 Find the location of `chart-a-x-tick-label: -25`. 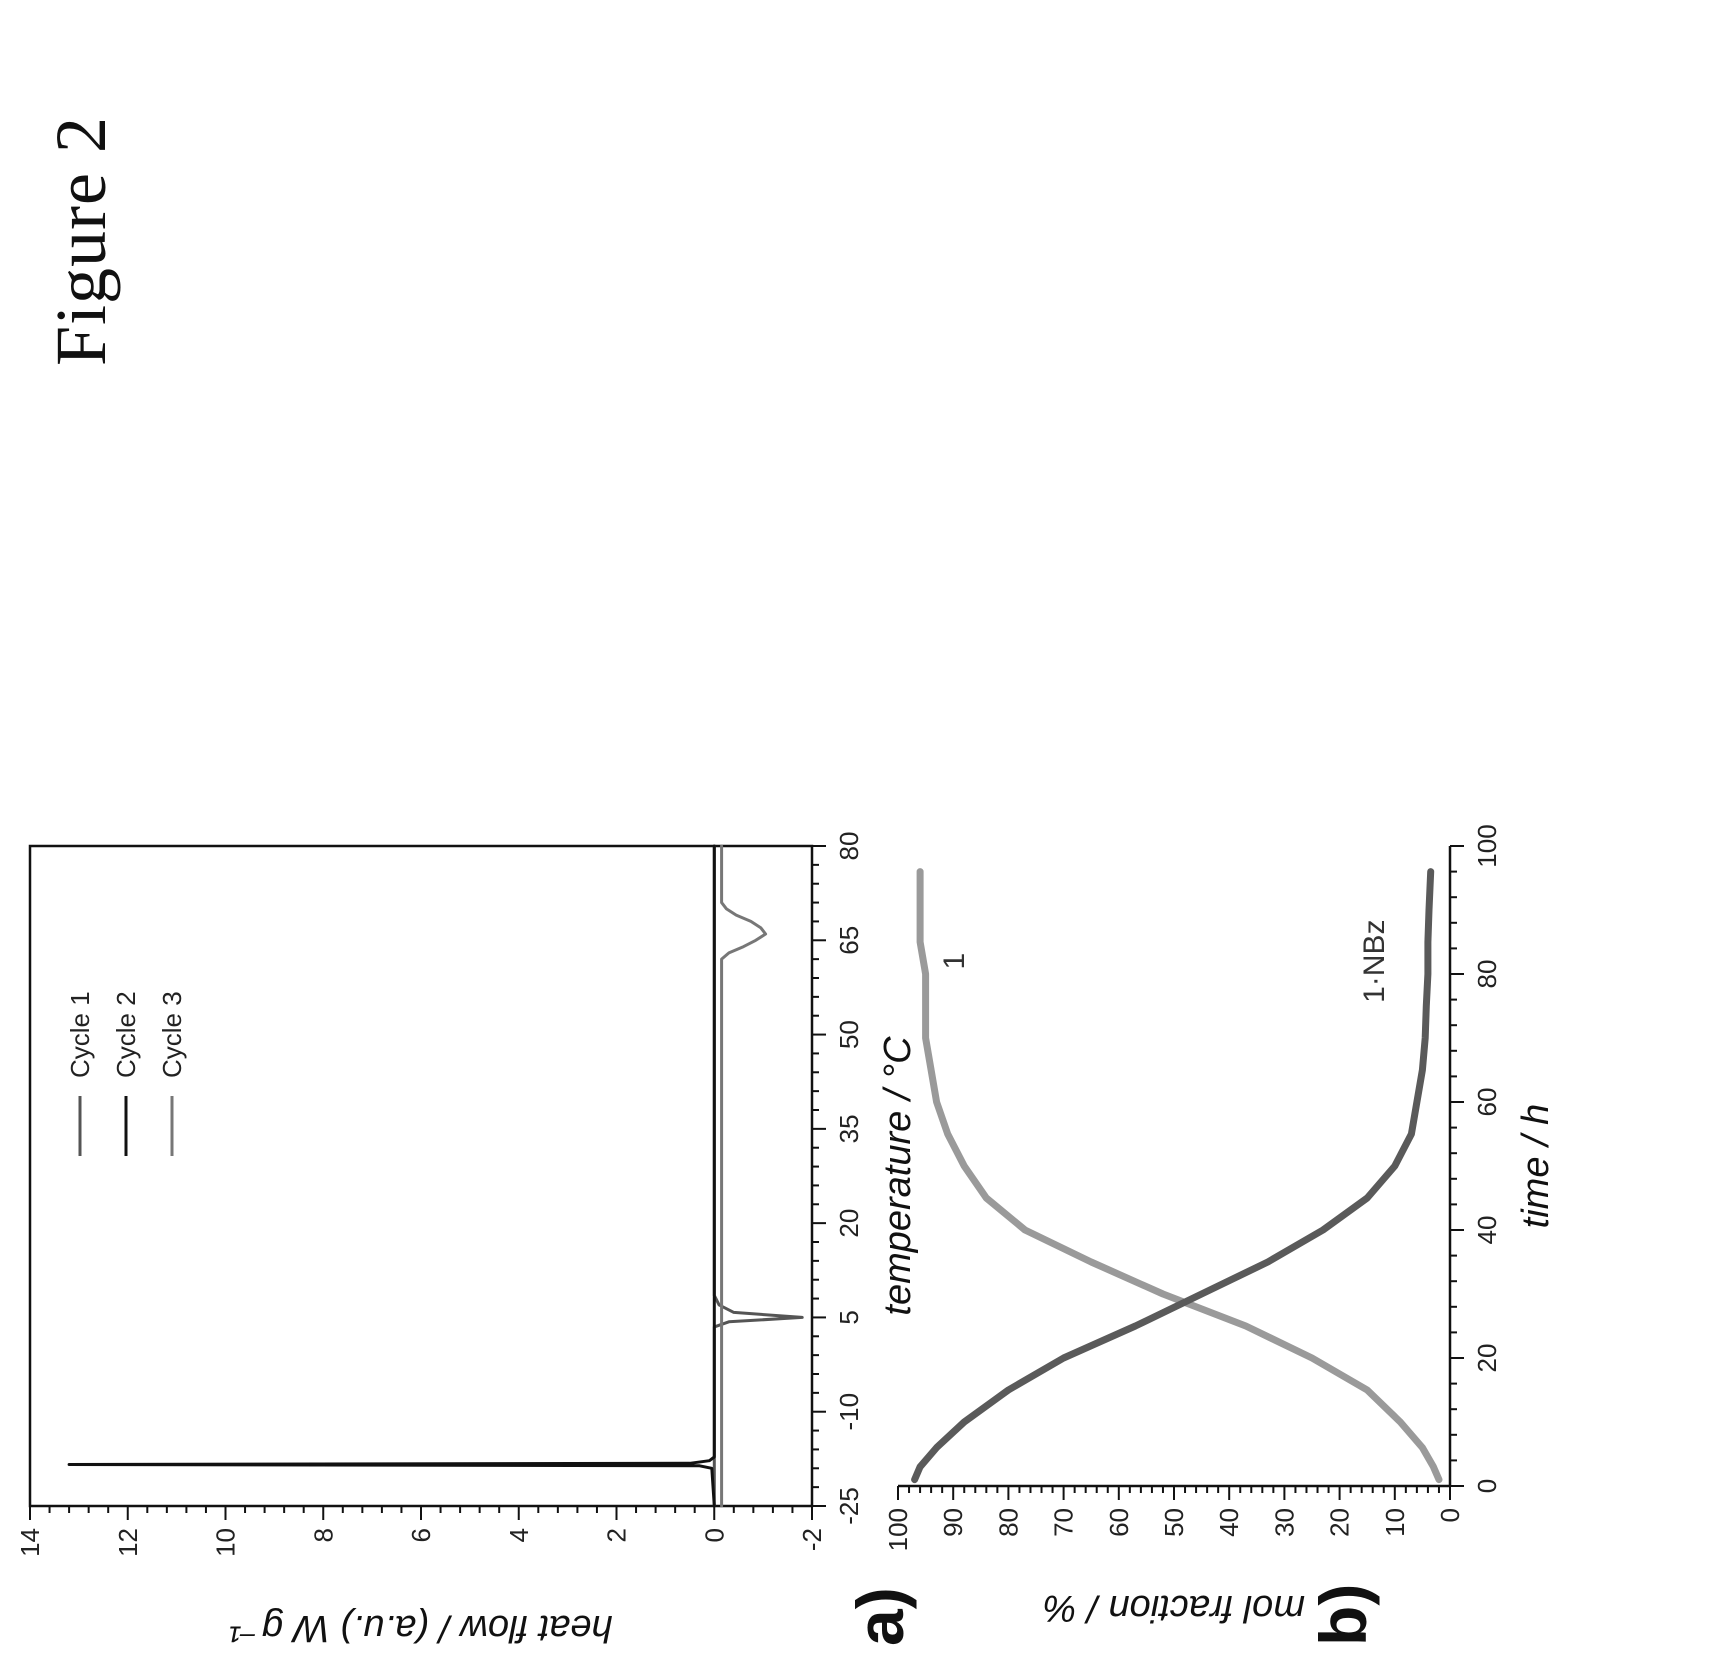

chart-a-x-tick-label: -25 is located at coordinates (849, 1506).